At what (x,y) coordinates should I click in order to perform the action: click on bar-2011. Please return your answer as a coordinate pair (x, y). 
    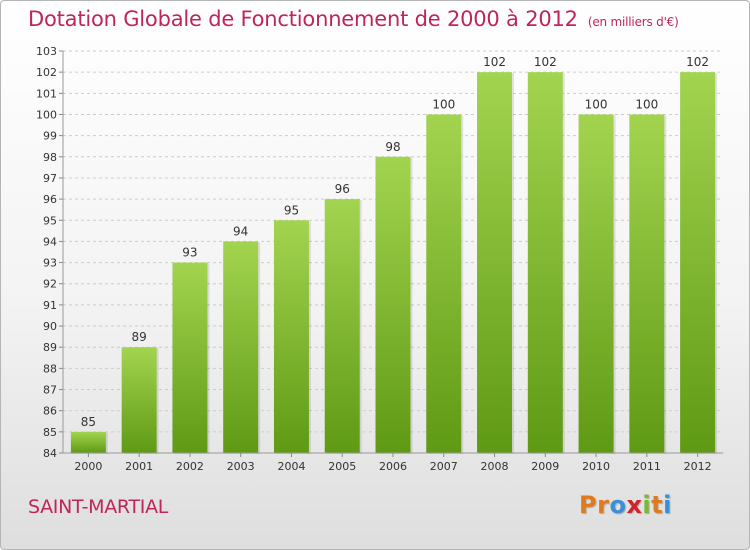
    Looking at the image, I should click on (647, 283).